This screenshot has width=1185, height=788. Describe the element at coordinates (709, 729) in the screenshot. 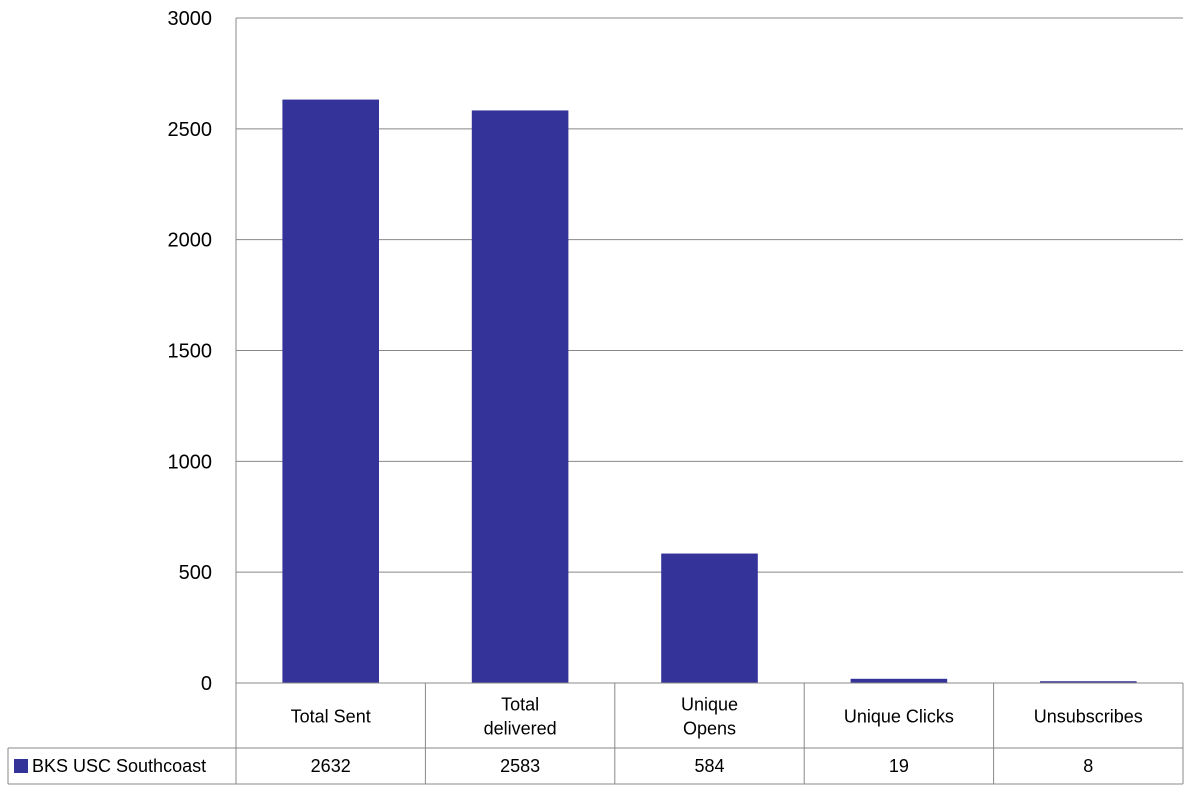

I see `x-category-label: Opens` at that location.